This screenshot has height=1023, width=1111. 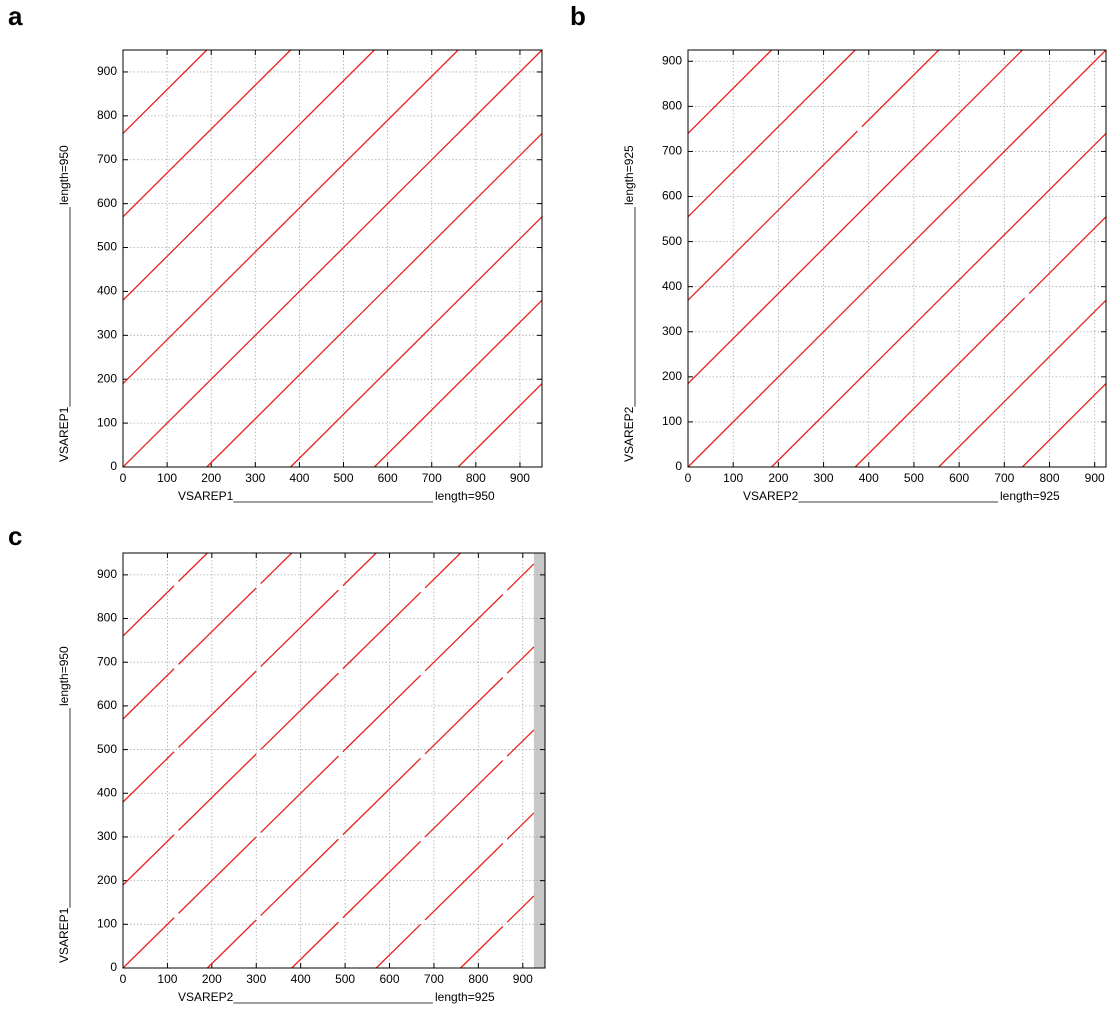 I want to click on shaded-region, so click(x=539, y=760).